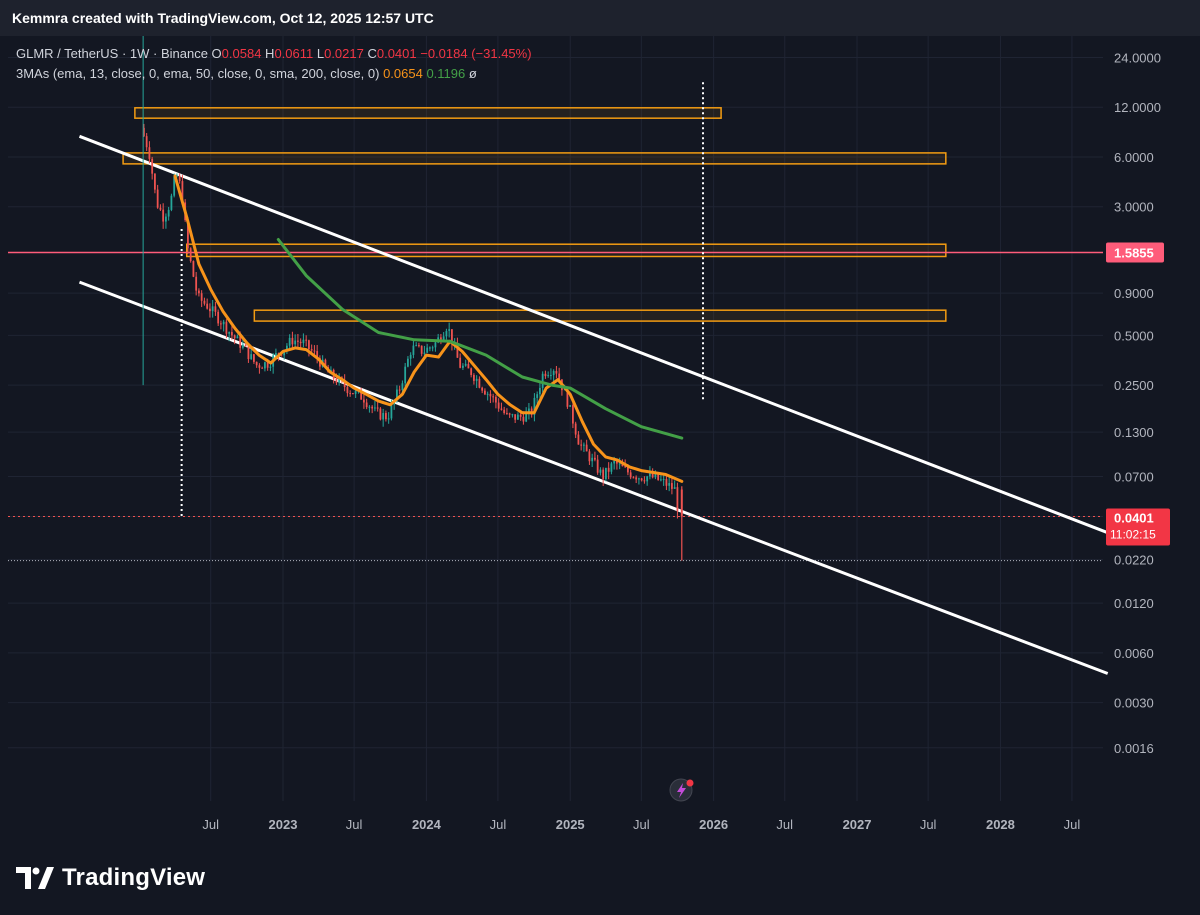  Describe the element at coordinates (398, 53) in the screenshot. I see `legend-ohlc-part-8: 0.0401` at that location.